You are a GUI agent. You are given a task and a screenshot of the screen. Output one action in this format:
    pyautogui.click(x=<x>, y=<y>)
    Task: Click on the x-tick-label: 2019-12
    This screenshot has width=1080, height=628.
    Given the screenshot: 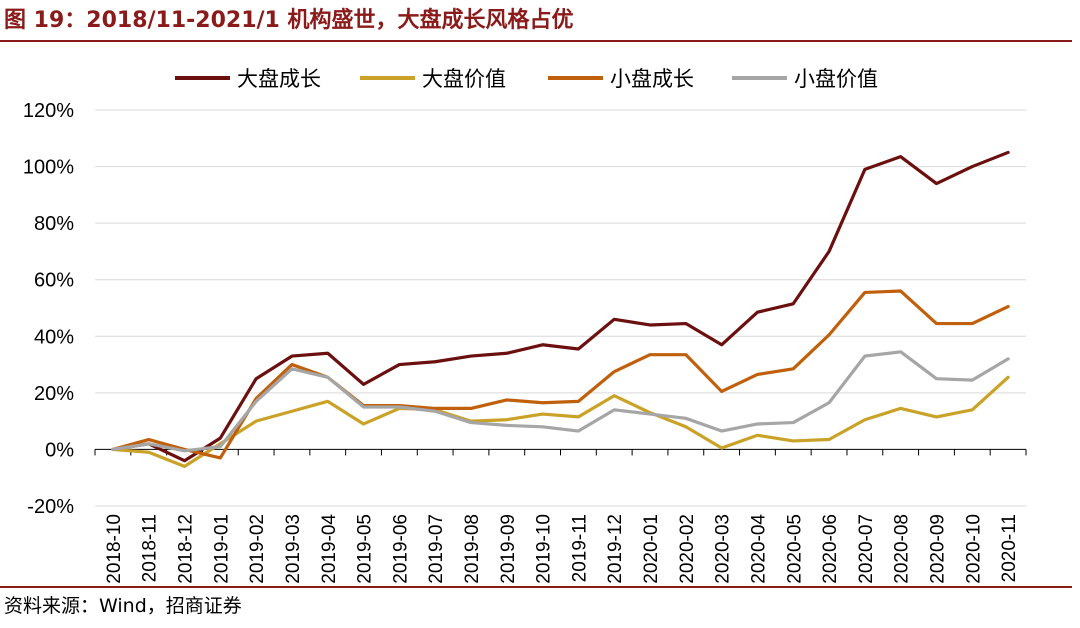 What is the action you would take?
    pyautogui.click(x=615, y=549)
    